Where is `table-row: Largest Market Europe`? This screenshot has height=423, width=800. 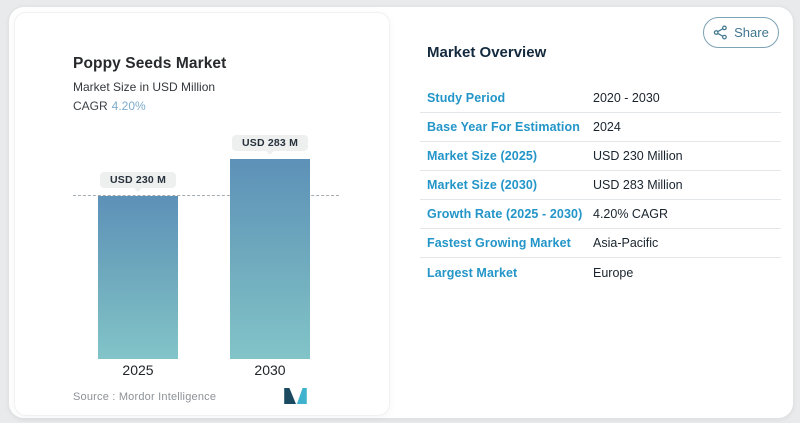
table-row: Largest Market Europe is located at coordinates (600, 272).